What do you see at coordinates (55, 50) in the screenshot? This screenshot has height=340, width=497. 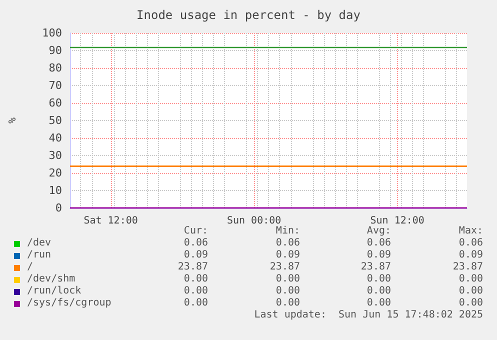 I see `y-tick-label: 90` at bounding box center [55, 50].